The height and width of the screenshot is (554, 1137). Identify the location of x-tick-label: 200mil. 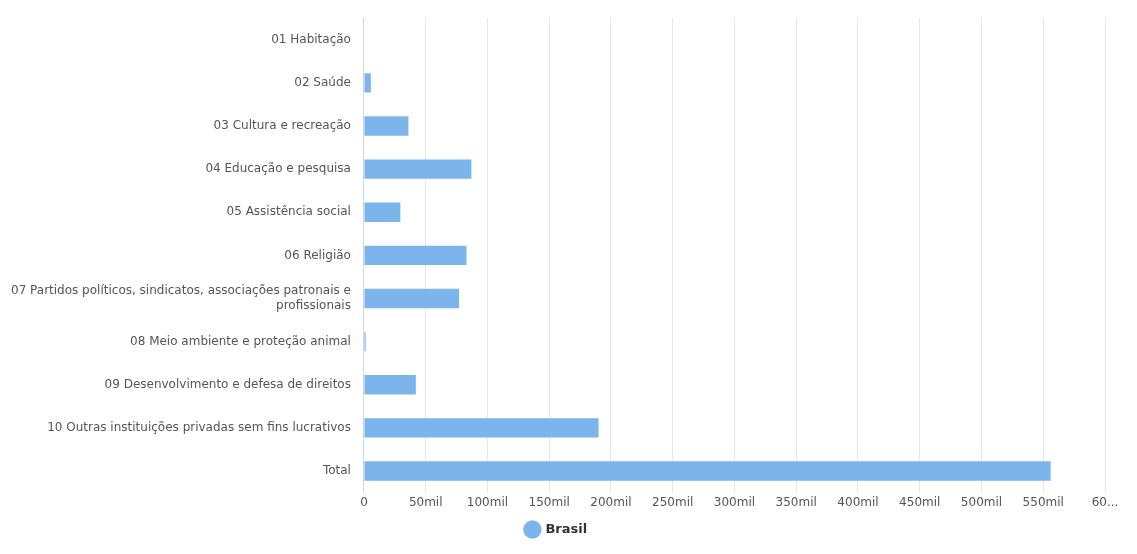
(611, 501).